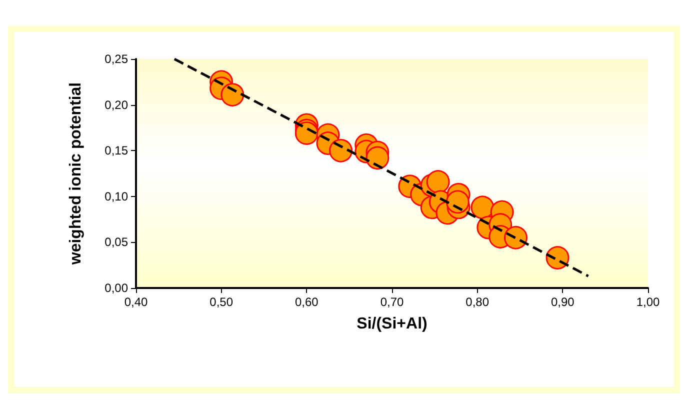 This screenshot has height=401, width=688. What do you see at coordinates (116, 59) in the screenshot?
I see `y-tick-label: 0,25` at bounding box center [116, 59].